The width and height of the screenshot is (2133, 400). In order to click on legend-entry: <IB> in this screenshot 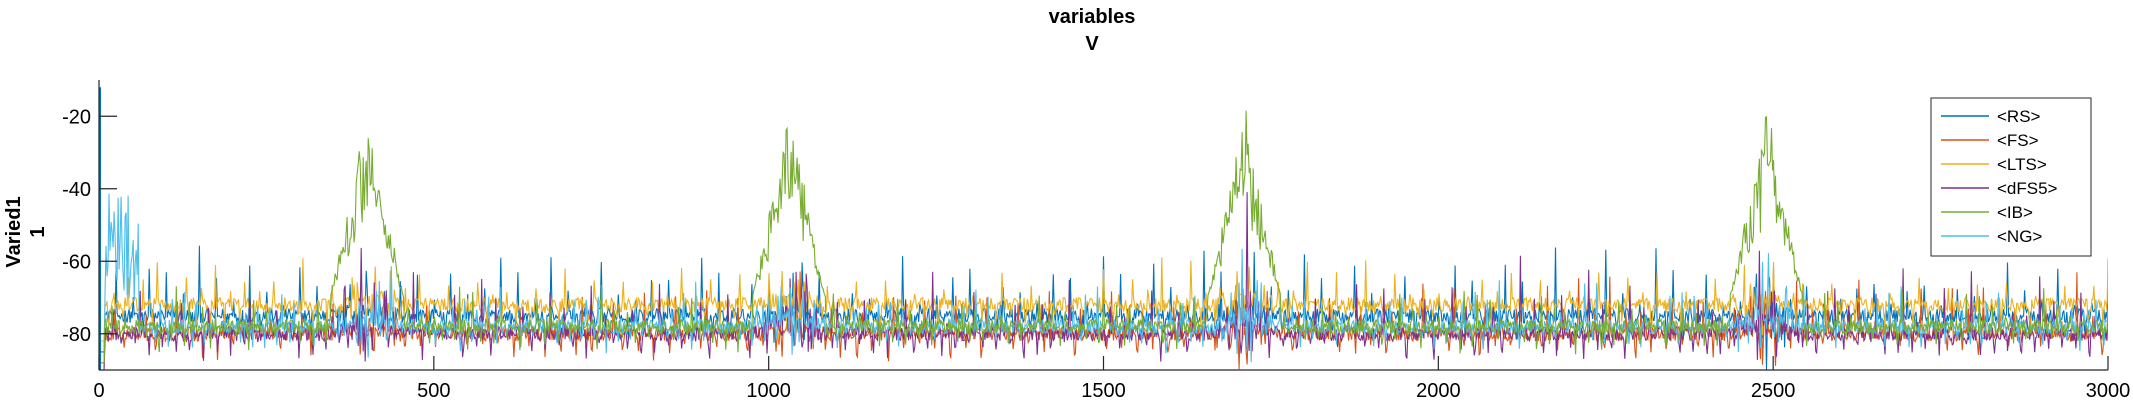, I will do `click(2015, 212)`.